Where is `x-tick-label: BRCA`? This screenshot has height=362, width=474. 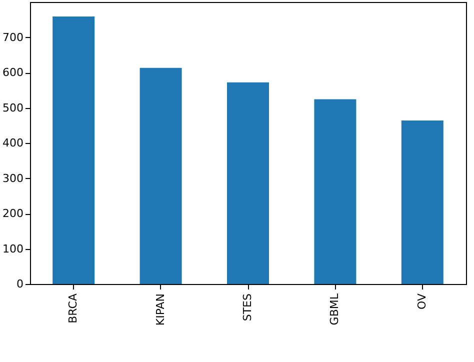
x-tick-label: BRCA is located at coordinates (73, 308).